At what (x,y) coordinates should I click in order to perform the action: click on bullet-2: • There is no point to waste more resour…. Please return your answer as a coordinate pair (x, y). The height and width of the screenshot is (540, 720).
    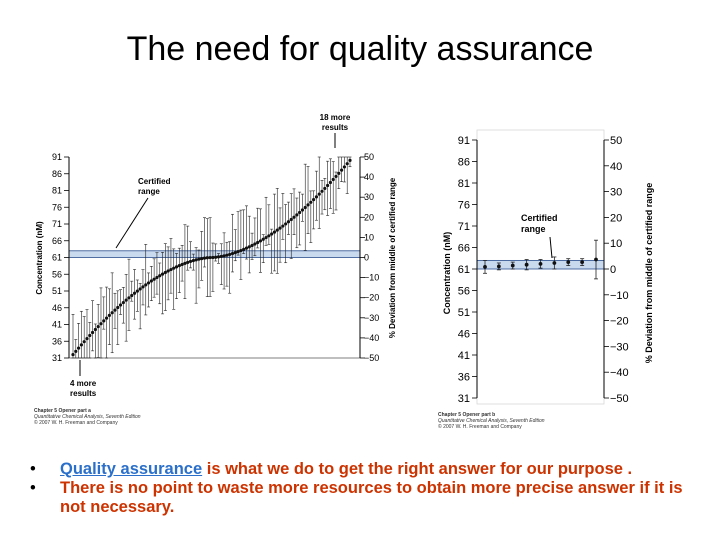
    Looking at the image, I should click on (368, 498).